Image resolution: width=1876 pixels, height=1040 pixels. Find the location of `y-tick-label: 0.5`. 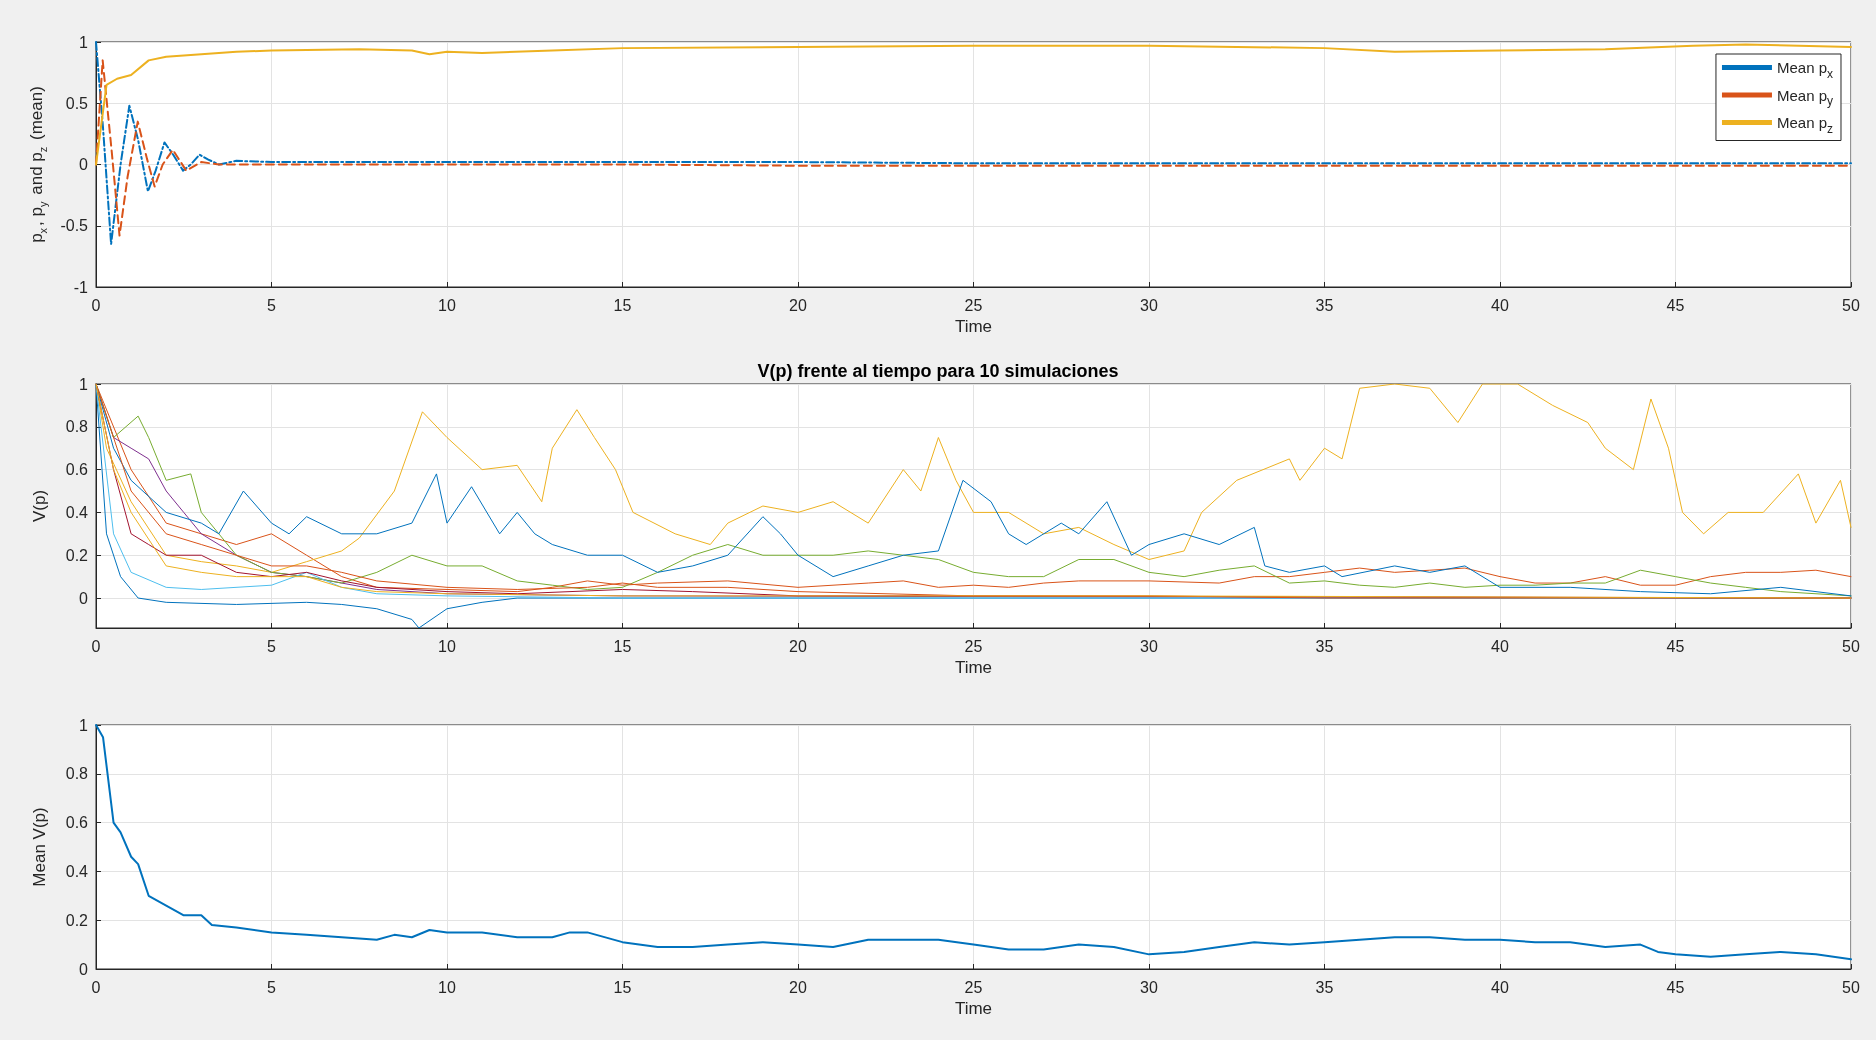

y-tick-label: 0.5 is located at coordinates (77, 103).